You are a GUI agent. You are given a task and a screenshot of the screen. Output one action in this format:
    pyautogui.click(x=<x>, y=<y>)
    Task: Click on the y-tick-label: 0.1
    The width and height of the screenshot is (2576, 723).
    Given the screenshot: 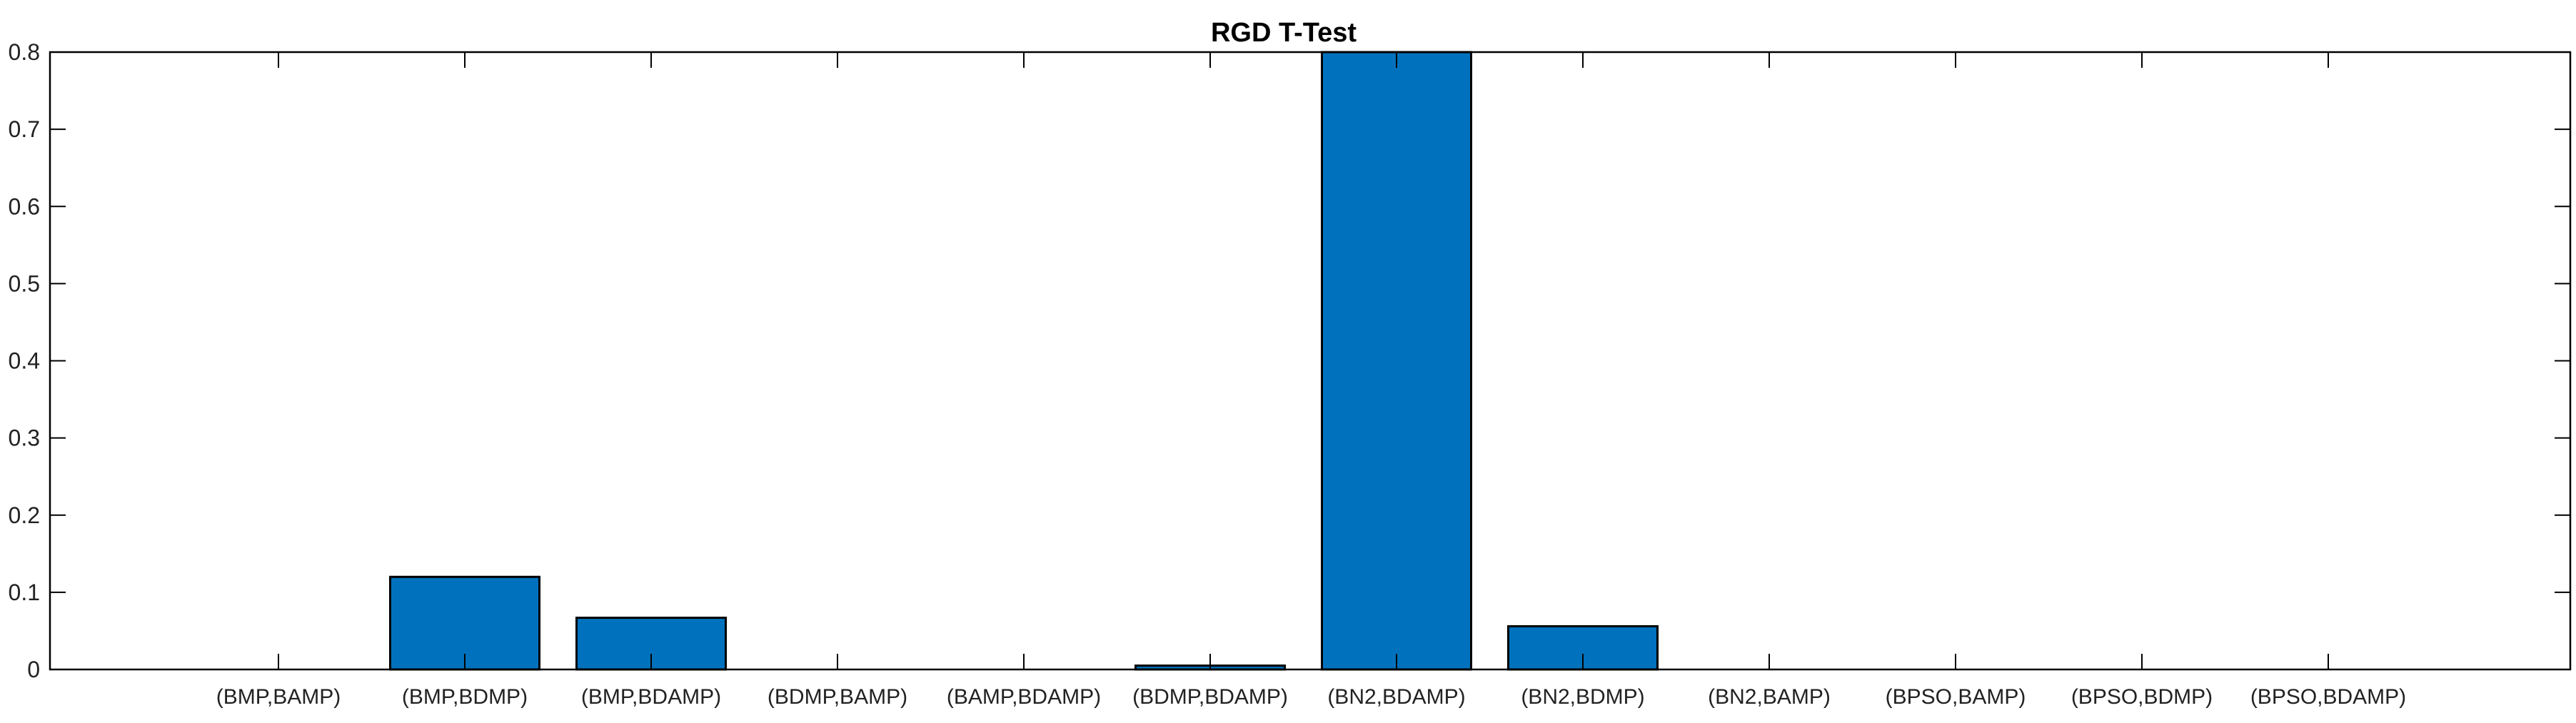 What is the action you would take?
    pyautogui.click(x=25, y=592)
    